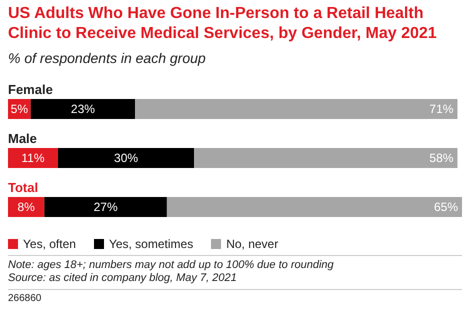 This screenshot has width=470, height=333. I want to click on text: 266860, so click(235, 296).